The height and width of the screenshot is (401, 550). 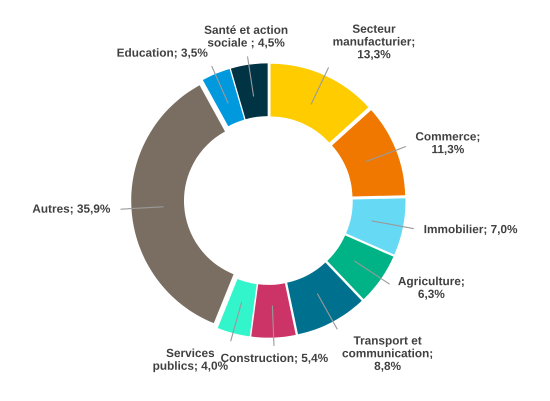 I want to click on slice-label: Immobilier; 7,0%, so click(x=471, y=229).